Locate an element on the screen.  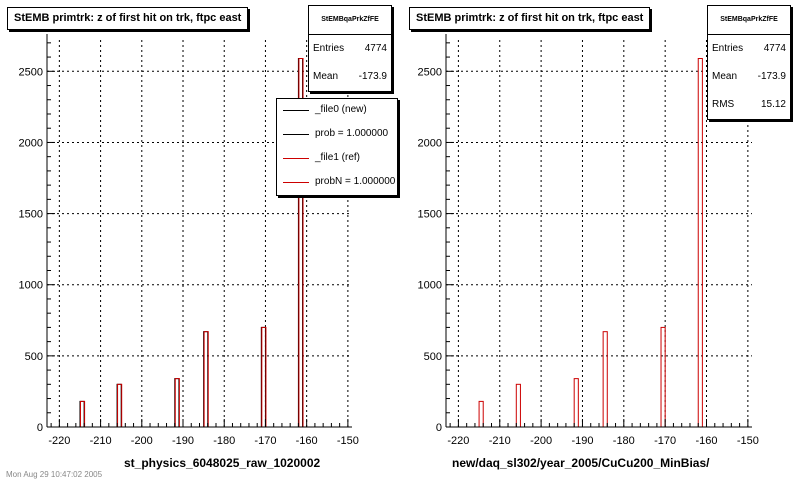
legend-entry: _file0 (new) is located at coordinates (337, 111).